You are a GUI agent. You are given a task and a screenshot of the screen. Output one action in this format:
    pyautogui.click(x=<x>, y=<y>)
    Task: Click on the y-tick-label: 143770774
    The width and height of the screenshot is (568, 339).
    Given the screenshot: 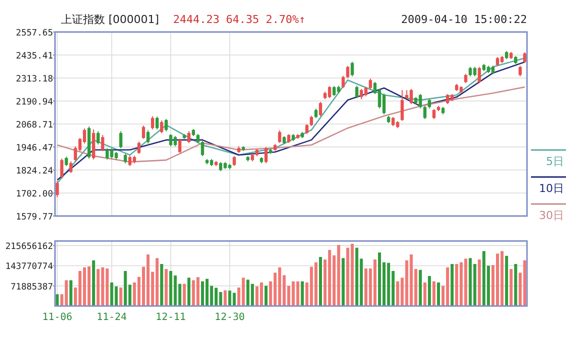 What is the action you would take?
    pyautogui.click(x=29, y=267)
    